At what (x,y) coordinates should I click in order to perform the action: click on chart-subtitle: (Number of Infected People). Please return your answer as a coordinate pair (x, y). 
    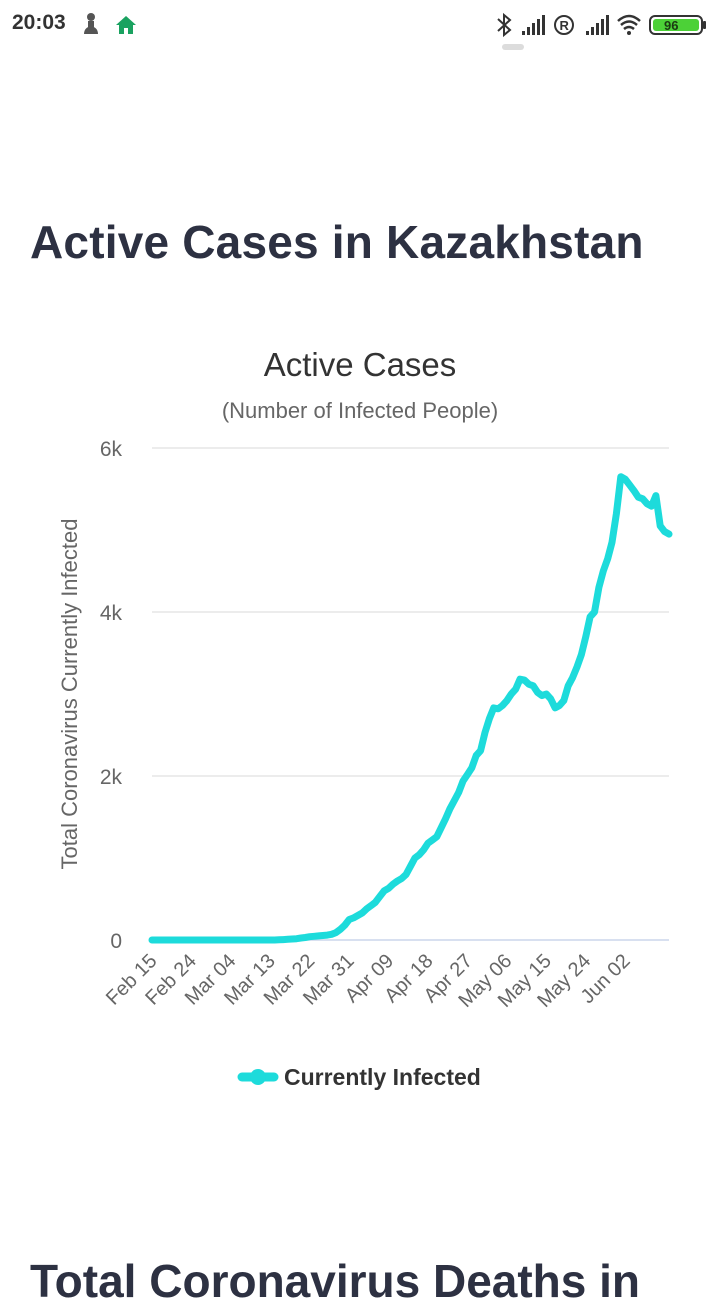
    Looking at the image, I should click on (360, 410).